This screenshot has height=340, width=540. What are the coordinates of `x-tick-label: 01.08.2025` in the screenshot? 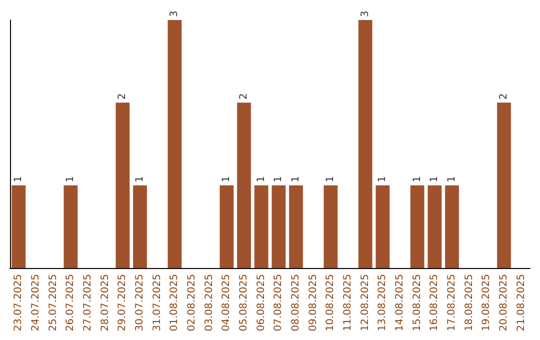 It's located at (174, 303).